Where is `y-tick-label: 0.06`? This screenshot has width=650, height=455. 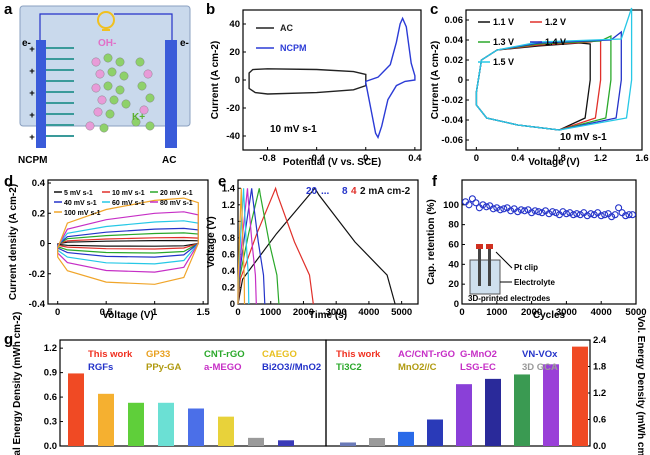
y-tick-label: 0.06 is located at coordinates (454, 20).